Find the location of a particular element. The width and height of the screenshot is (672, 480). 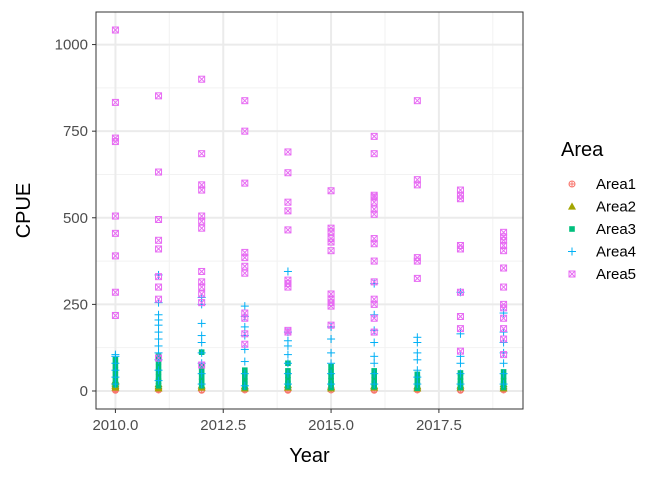

y-tick-label: 500 is located at coordinates (75, 218).